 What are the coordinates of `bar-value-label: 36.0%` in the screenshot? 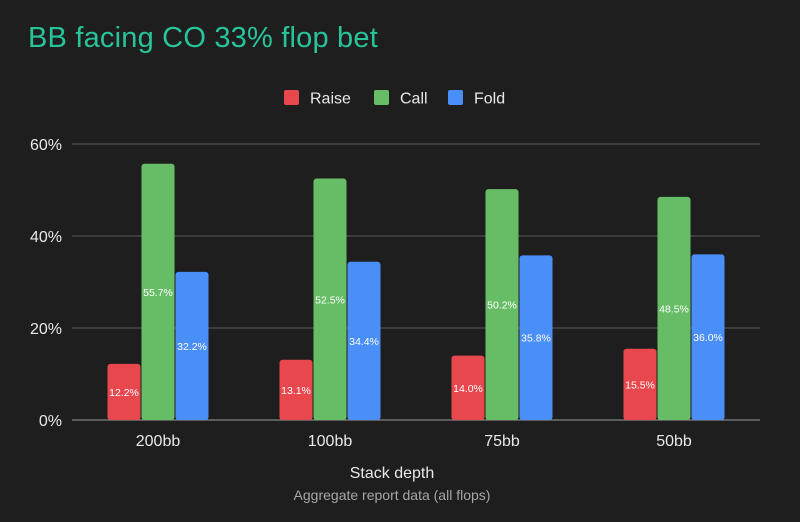 It's located at (708, 338).